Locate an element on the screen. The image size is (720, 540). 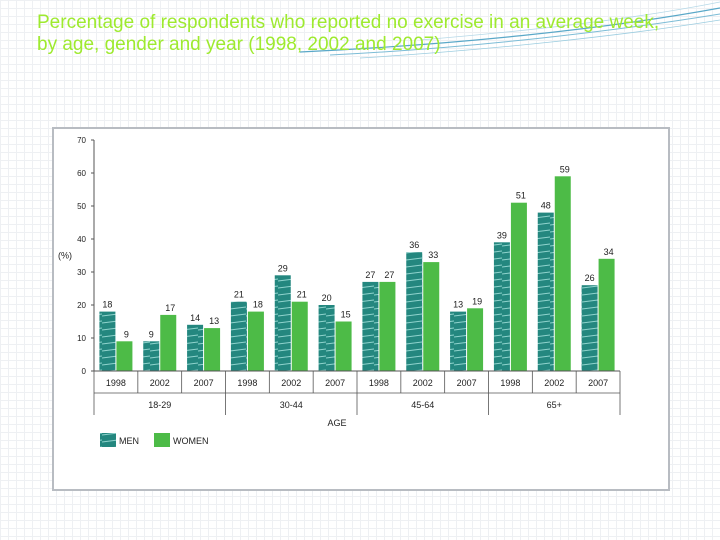
age-group-label: 18-29 is located at coordinates (159, 405).